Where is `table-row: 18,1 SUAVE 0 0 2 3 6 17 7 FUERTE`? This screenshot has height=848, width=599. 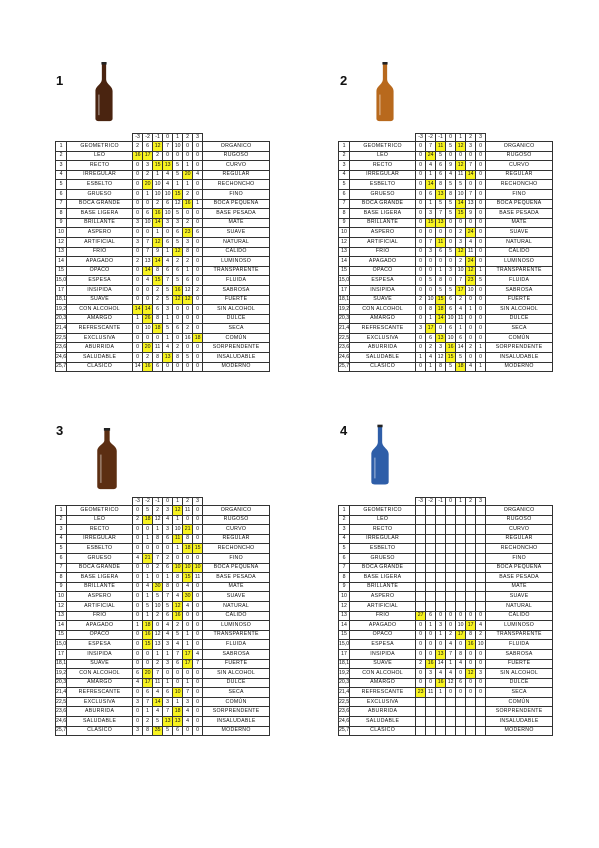 table-row: 18,1 SUAVE 0 0 2 3 6 17 7 FUERTE is located at coordinates (162, 664).